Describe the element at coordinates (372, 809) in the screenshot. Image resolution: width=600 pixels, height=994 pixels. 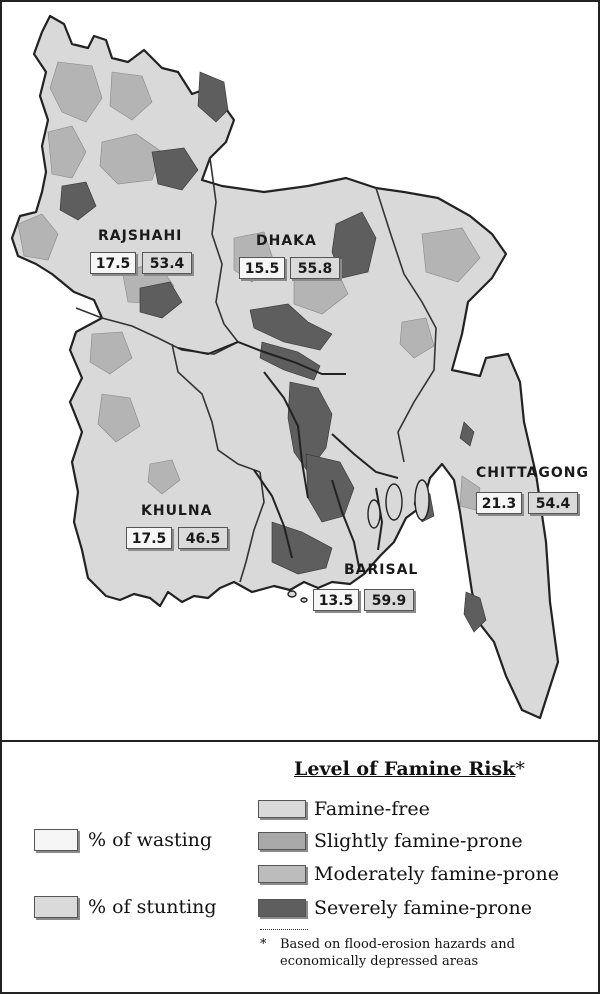
I see `famine-free-label: Famine-free` at that location.